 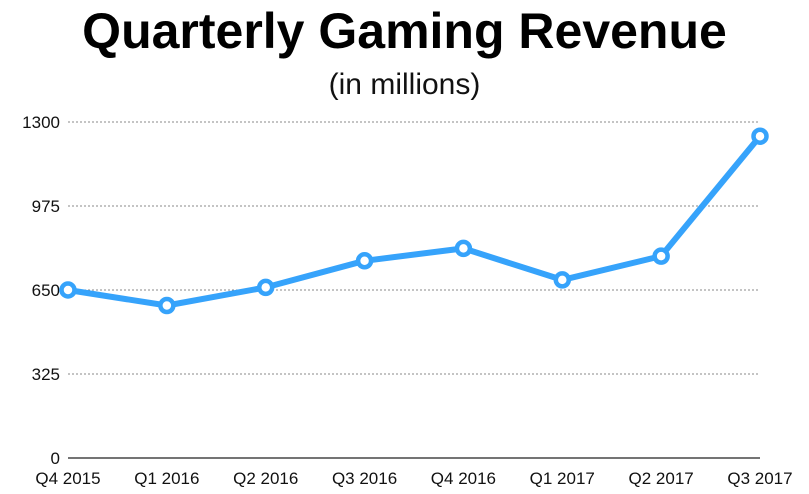 I want to click on x-tick-label: Q4 2016, so click(x=463, y=478).